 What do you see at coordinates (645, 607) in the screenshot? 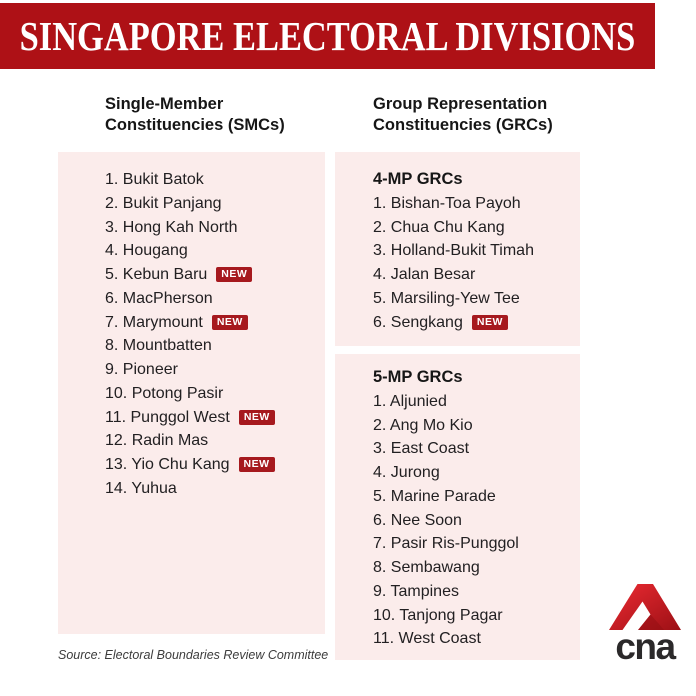
I see `cna-logo-mark-icon` at bounding box center [645, 607].